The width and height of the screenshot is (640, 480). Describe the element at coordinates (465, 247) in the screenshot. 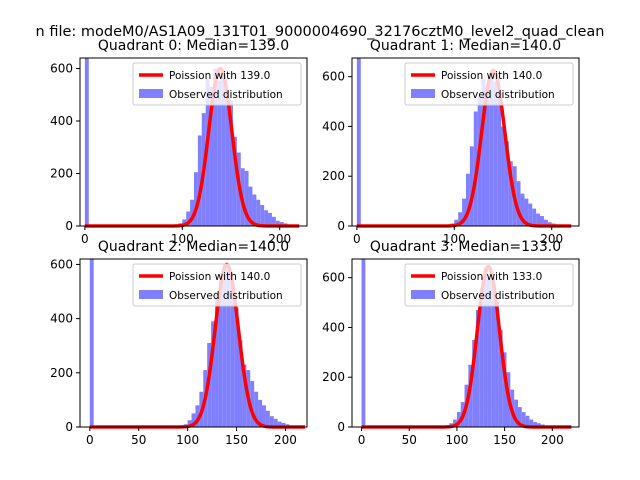

I see `panel-title: Quadrant 3: Median=133.0` at that location.